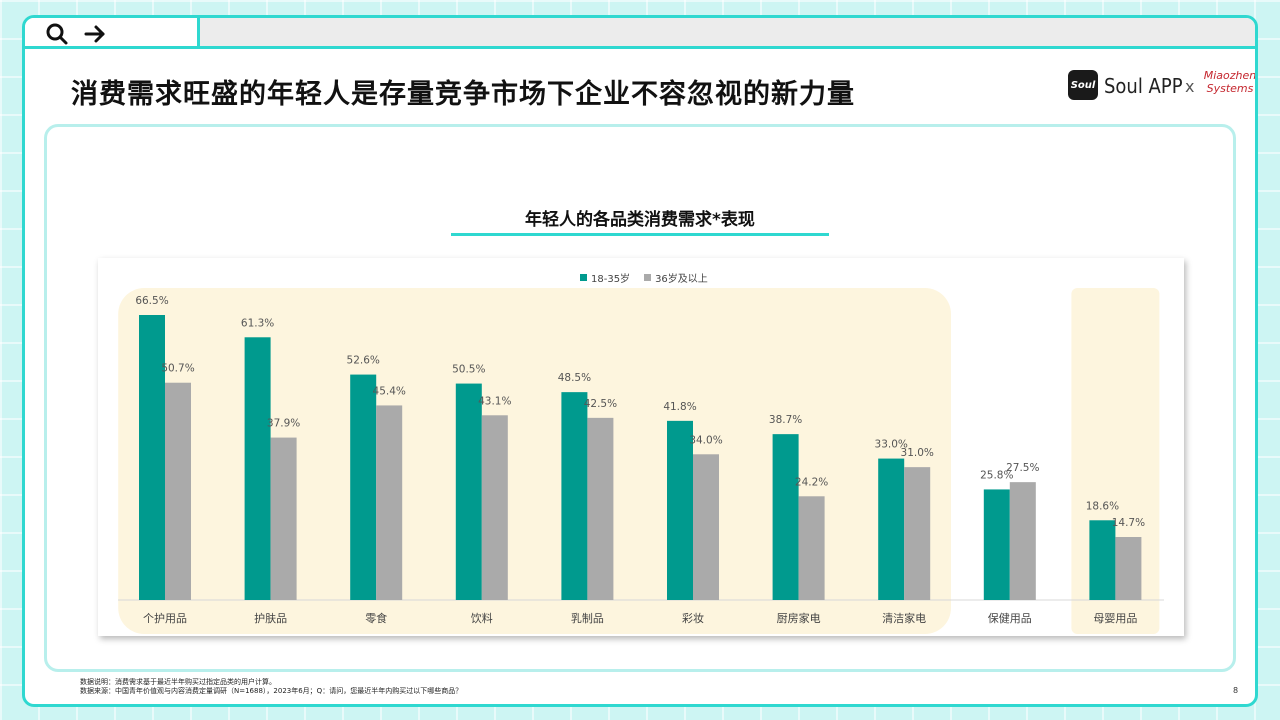 The height and width of the screenshot is (720, 1280). Describe the element at coordinates (270, 618) in the screenshot. I see `x-tick-label-1: 护肤品` at that location.